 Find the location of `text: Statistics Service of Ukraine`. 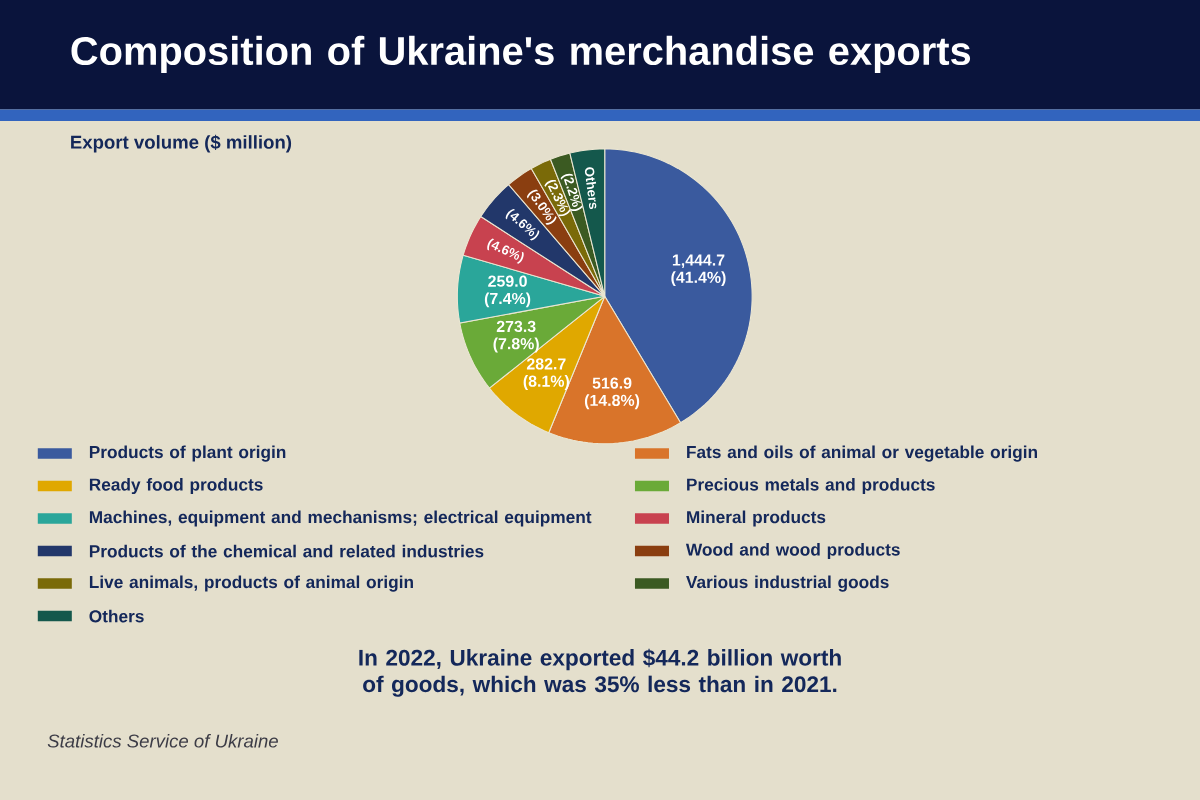

text: Statistics Service of Ukraine is located at coordinates (162, 740).